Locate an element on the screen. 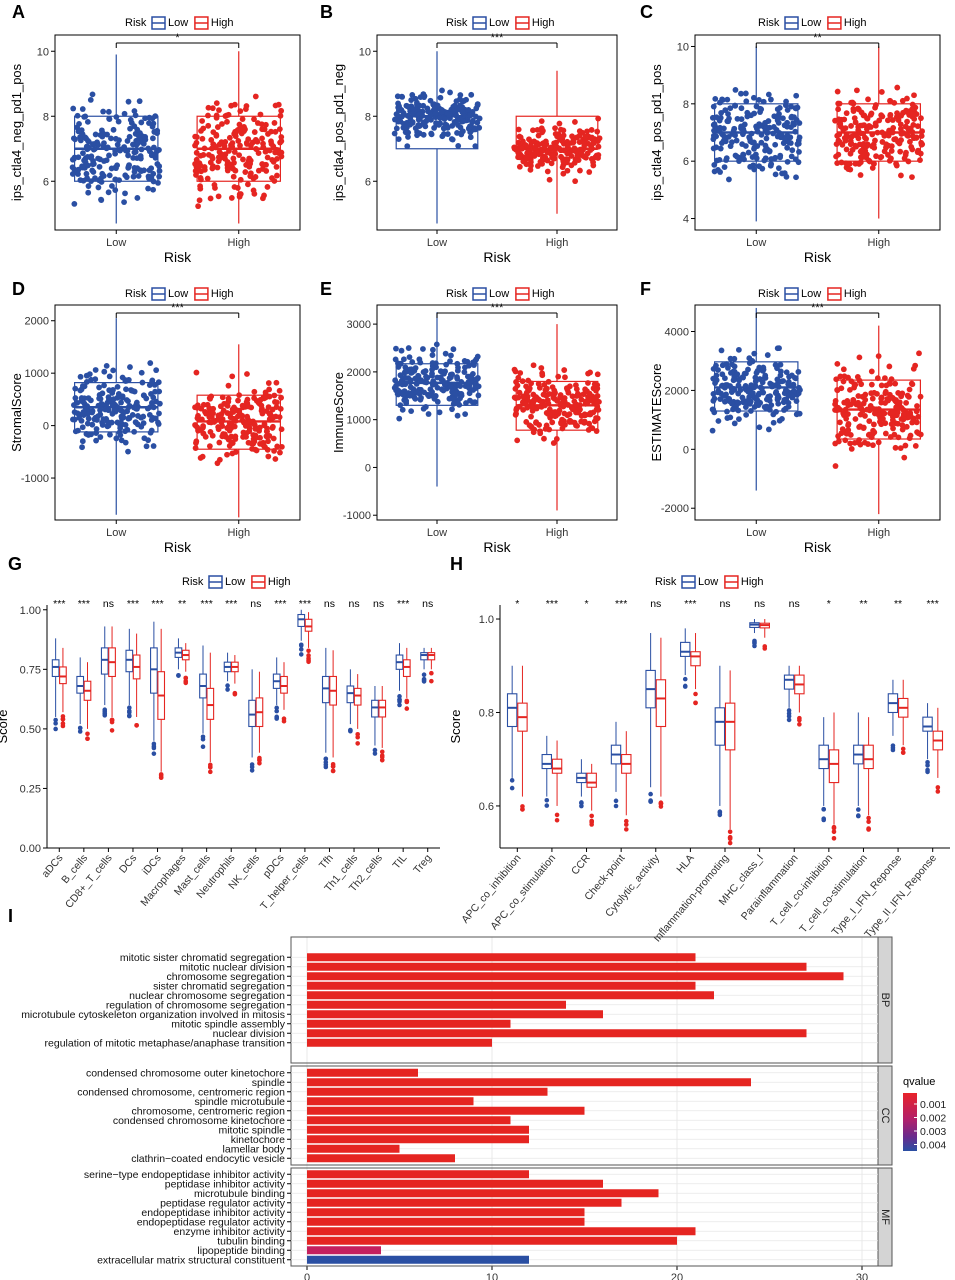 Image resolution: width=955 pixels, height=1280 pixels. significance-bracket: *** is located at coordinates (497, 40).